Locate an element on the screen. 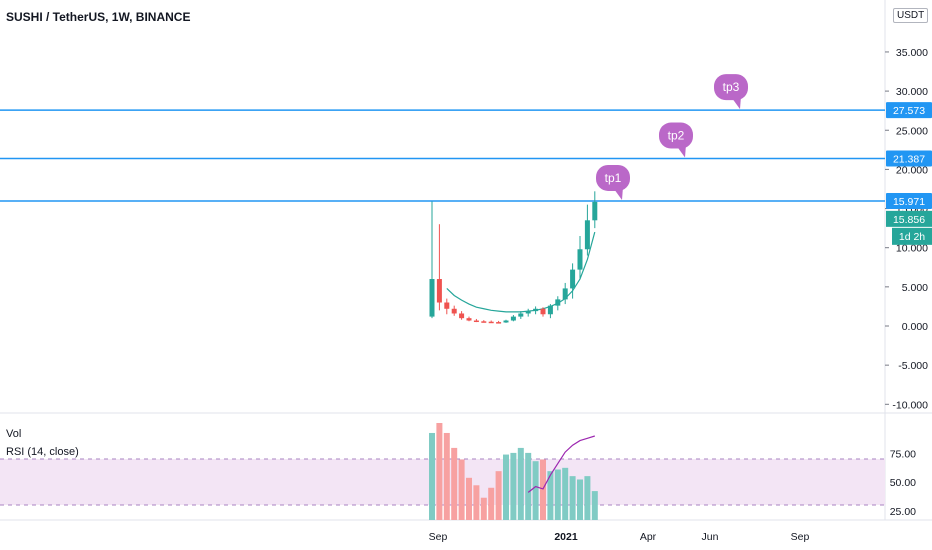 This screenshot has height=550, width=932. callout-tp1 is located at coordinates (613, 177).